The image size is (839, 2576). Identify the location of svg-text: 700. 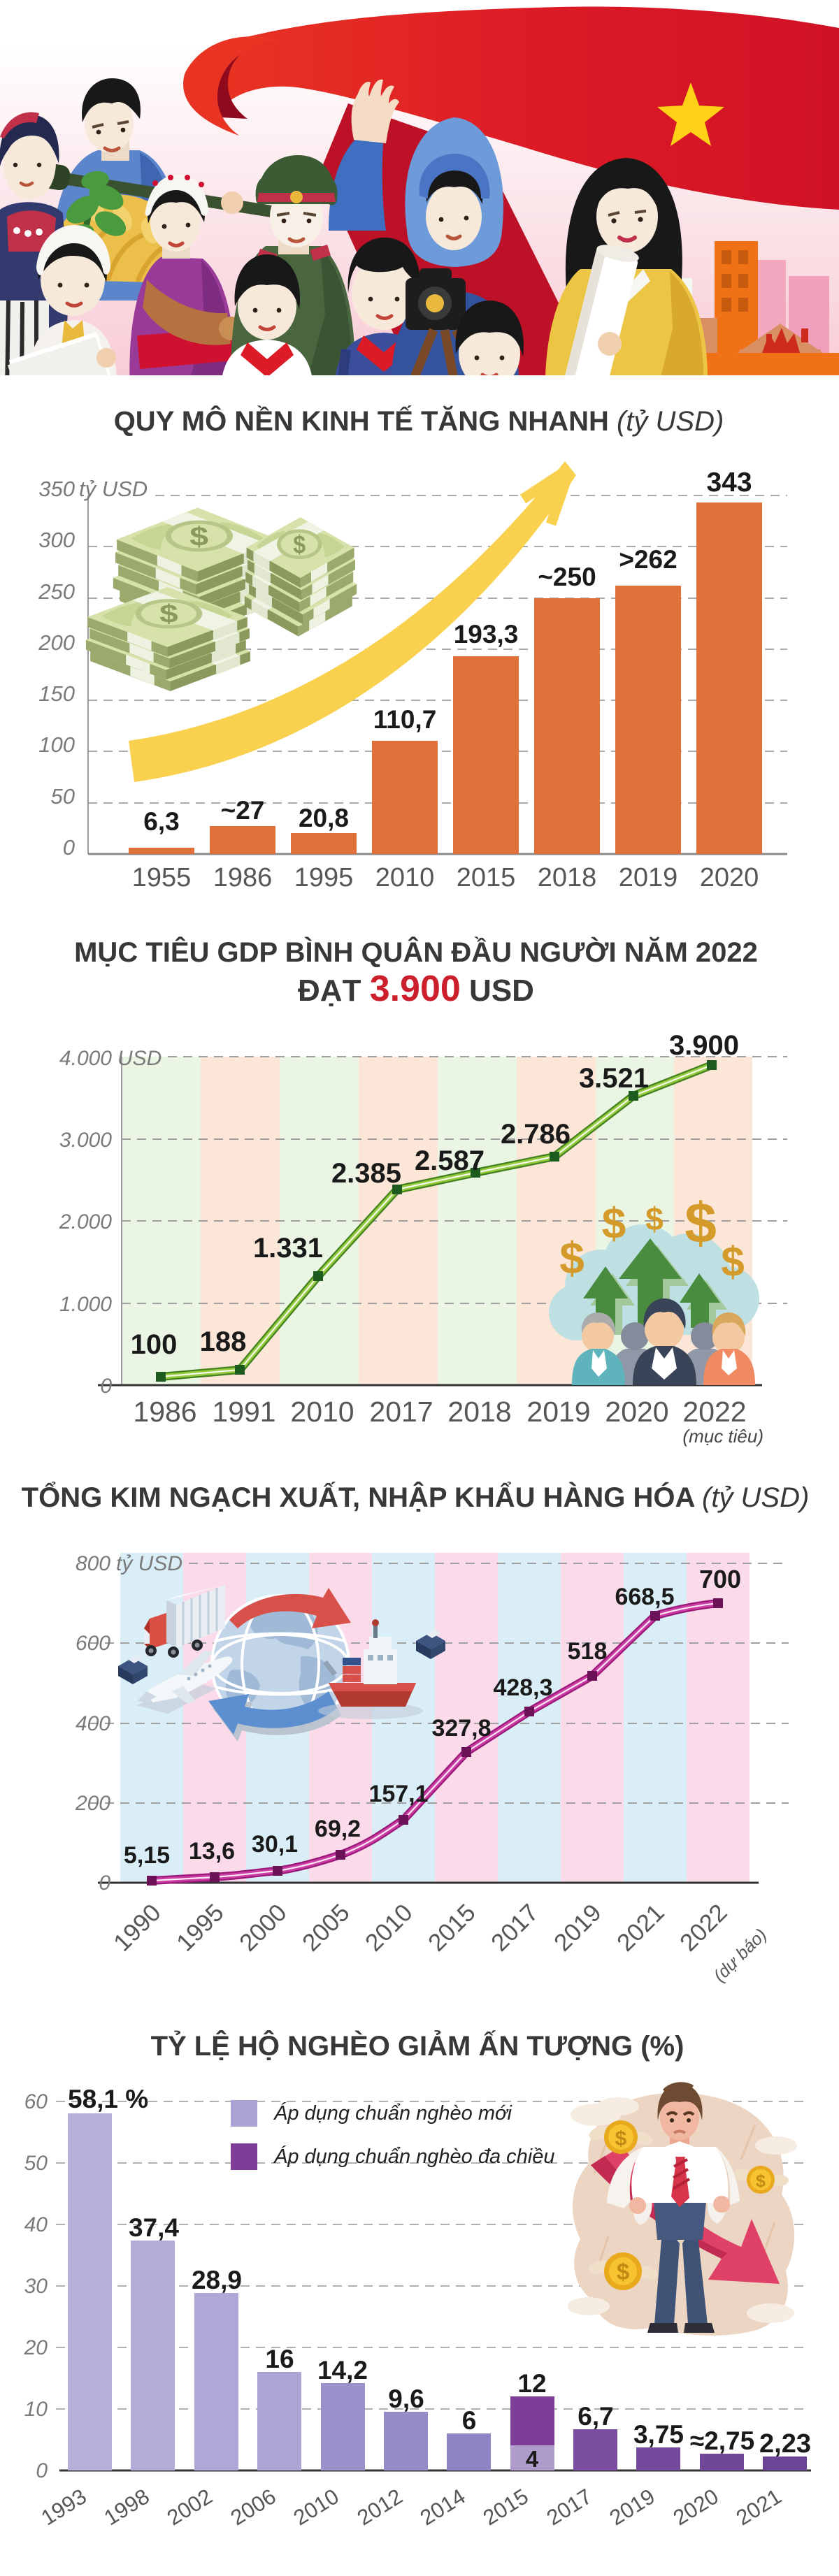
(720, 1579).